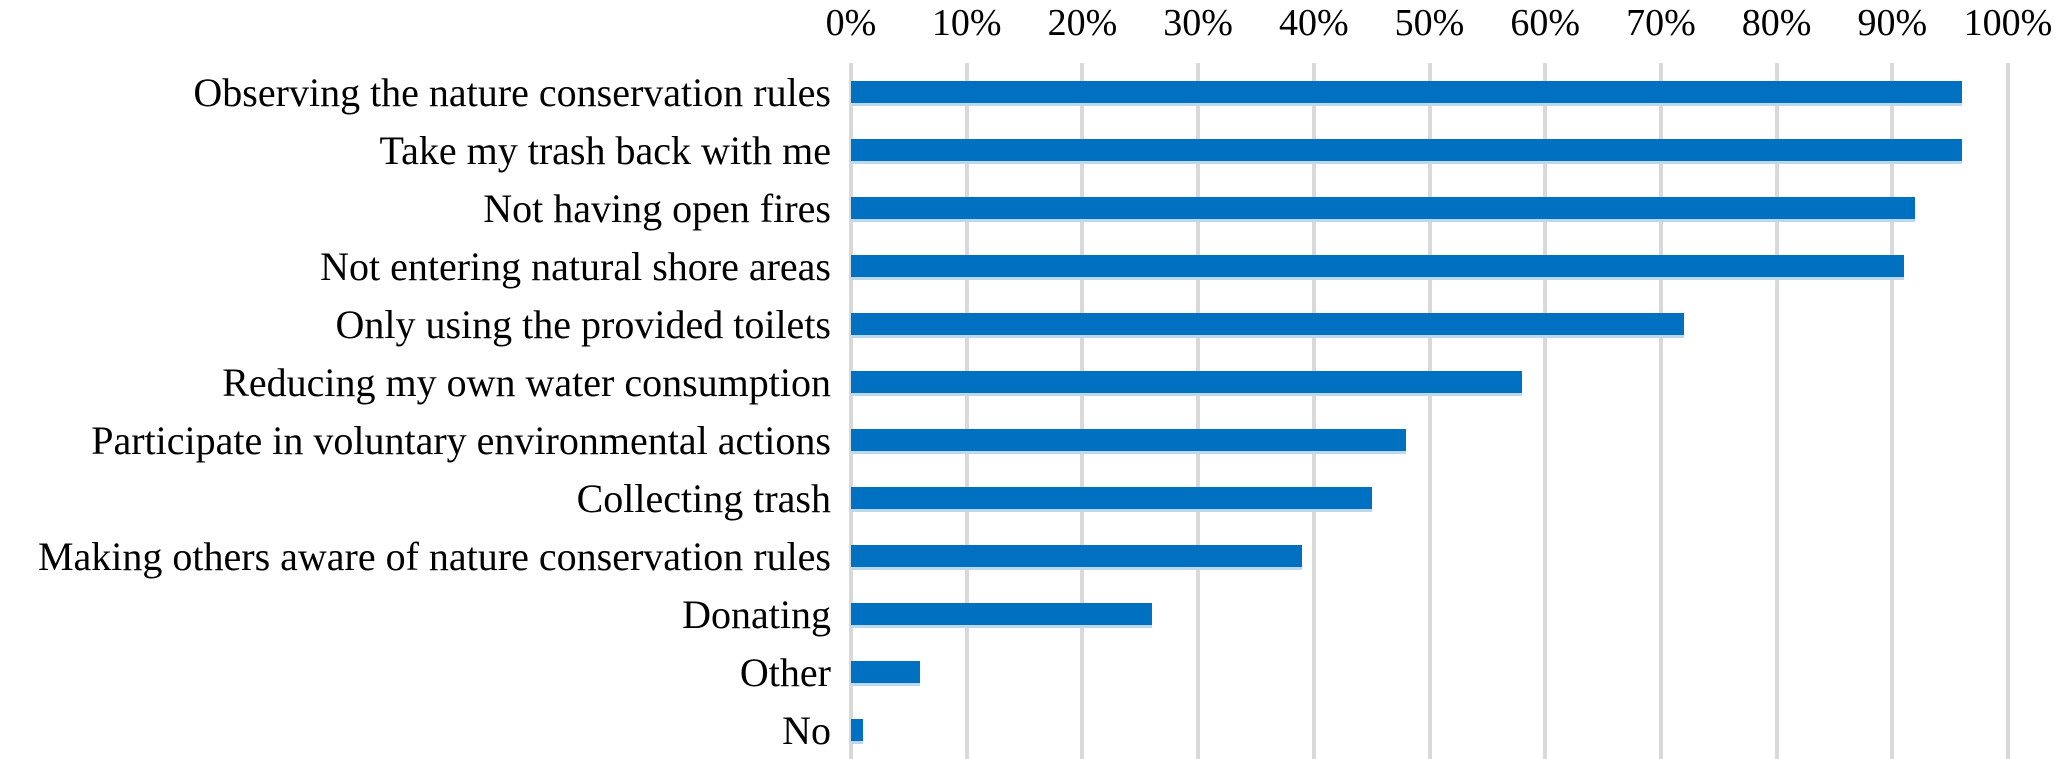 The image size is (2055, 759). I want to click on category-label: No, so click(806, 730).